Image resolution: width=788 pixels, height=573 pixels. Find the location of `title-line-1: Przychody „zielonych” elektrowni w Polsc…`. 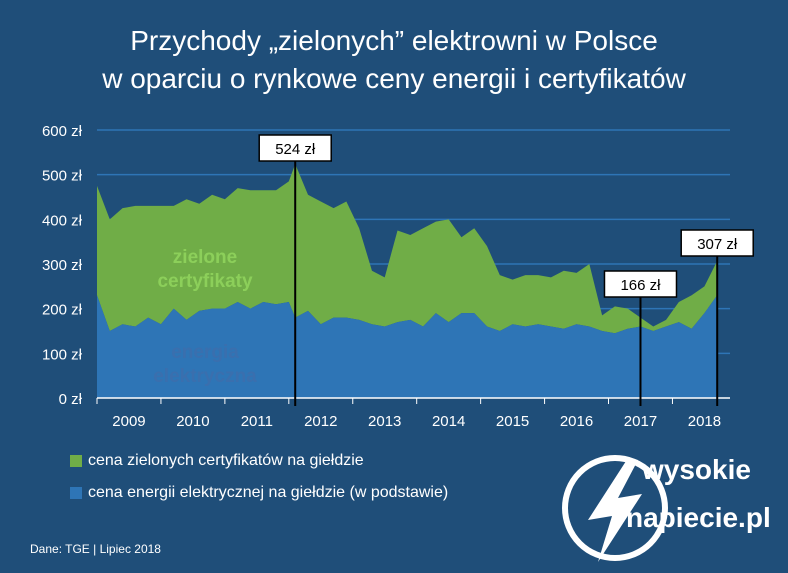

title-line-1: Przychody „zielonych” elektrowni w Polsc… is located at coordinates (394, 40).